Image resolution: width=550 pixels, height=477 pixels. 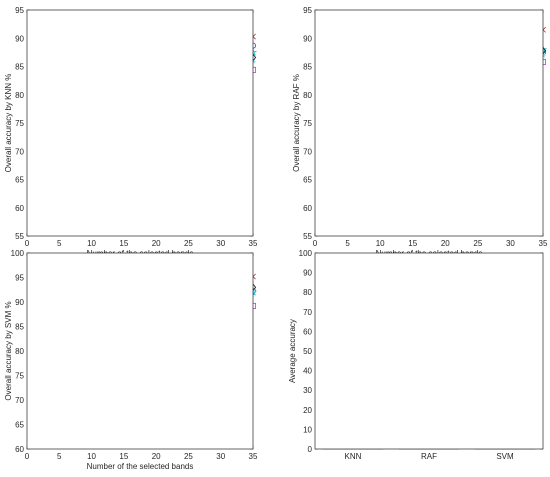 I want to click on y-tick-label: 20, so click(x=307, y=410).